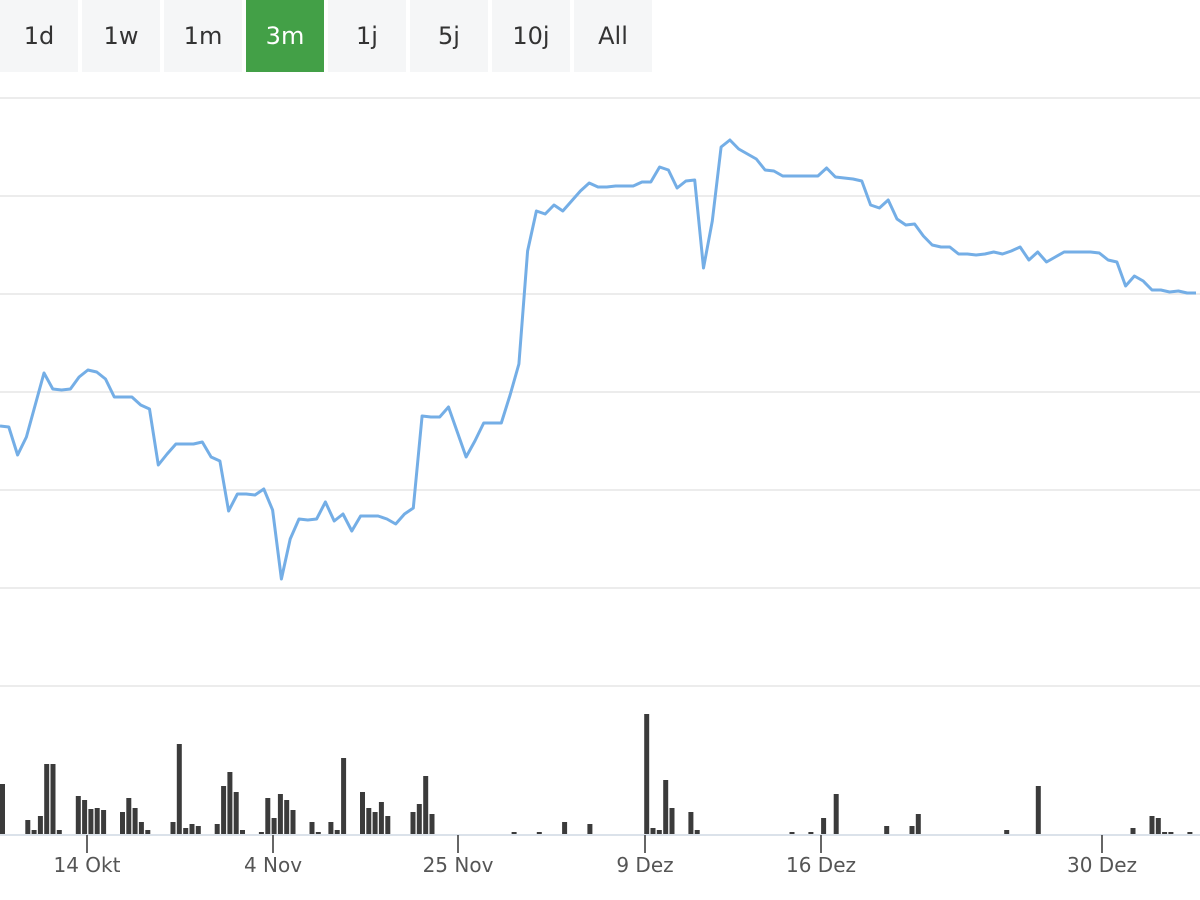  Describe the element at coordinates (367, 36) in the screenshot. I see `range-button-1j: 1j` at that location.